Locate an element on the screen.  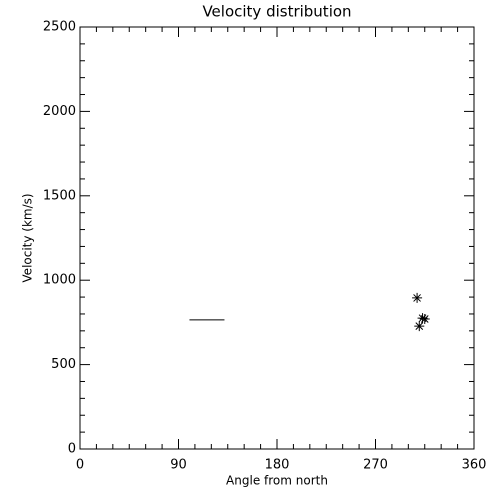
chart-title: Velocity distribution is located at coordinates (276, 12).